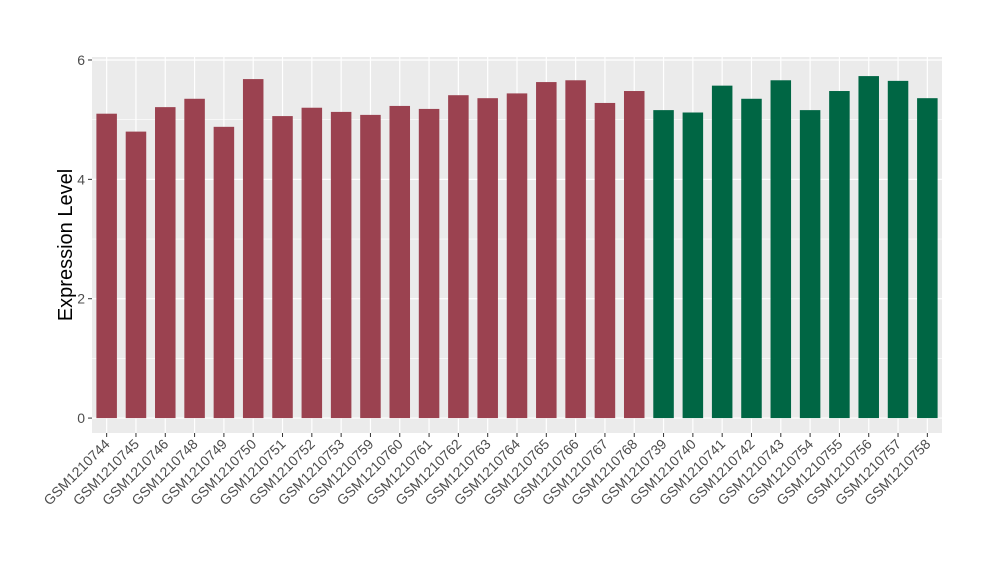  Describe the element at coordinates (81, 299) in the screenshot. I see `y-tick-label: 2` at that location.